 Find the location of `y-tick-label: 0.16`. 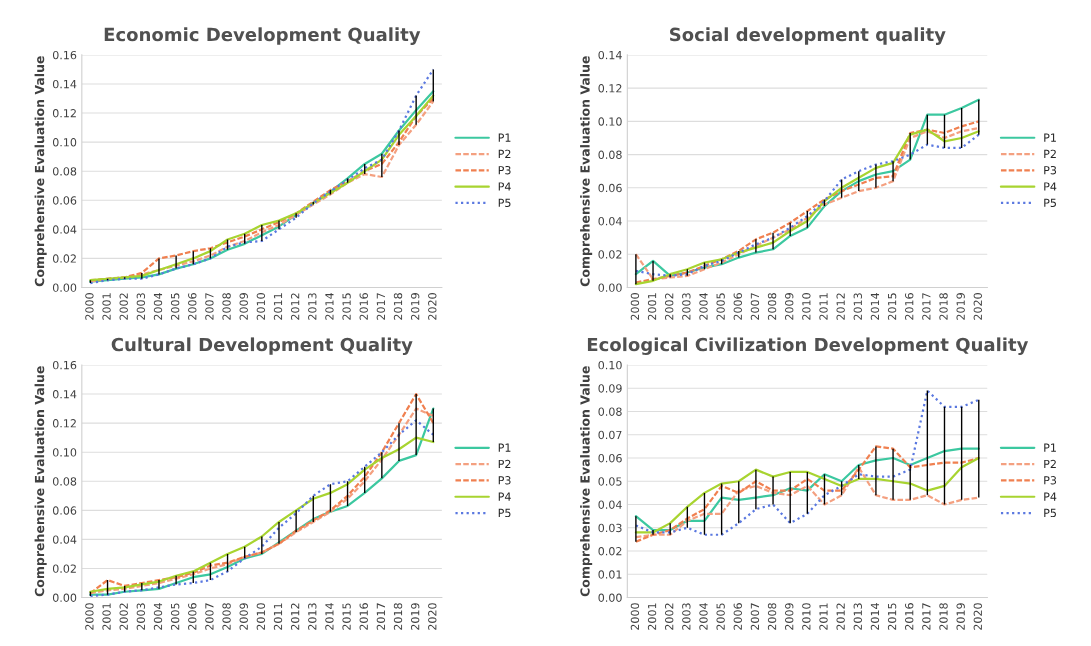

y-tick-label: 0.16 is located at coordinates (64, 55).